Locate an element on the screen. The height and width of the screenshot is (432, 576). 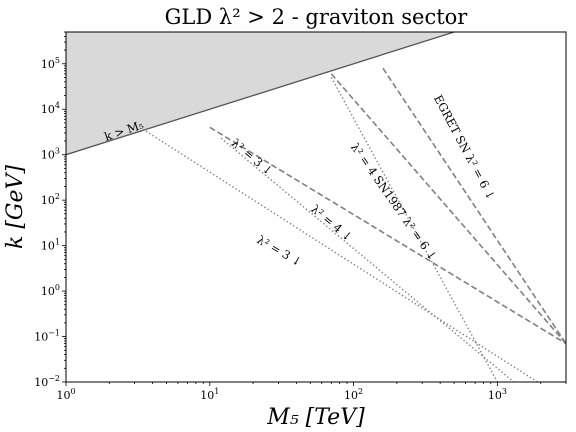
x-tick-label: 10² is located at coordinates (353, 394).